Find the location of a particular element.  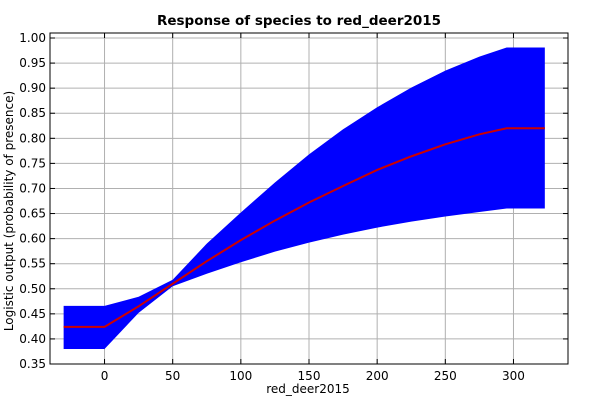

y-tick-label: 0.85 is located at coordinates (32, 113).